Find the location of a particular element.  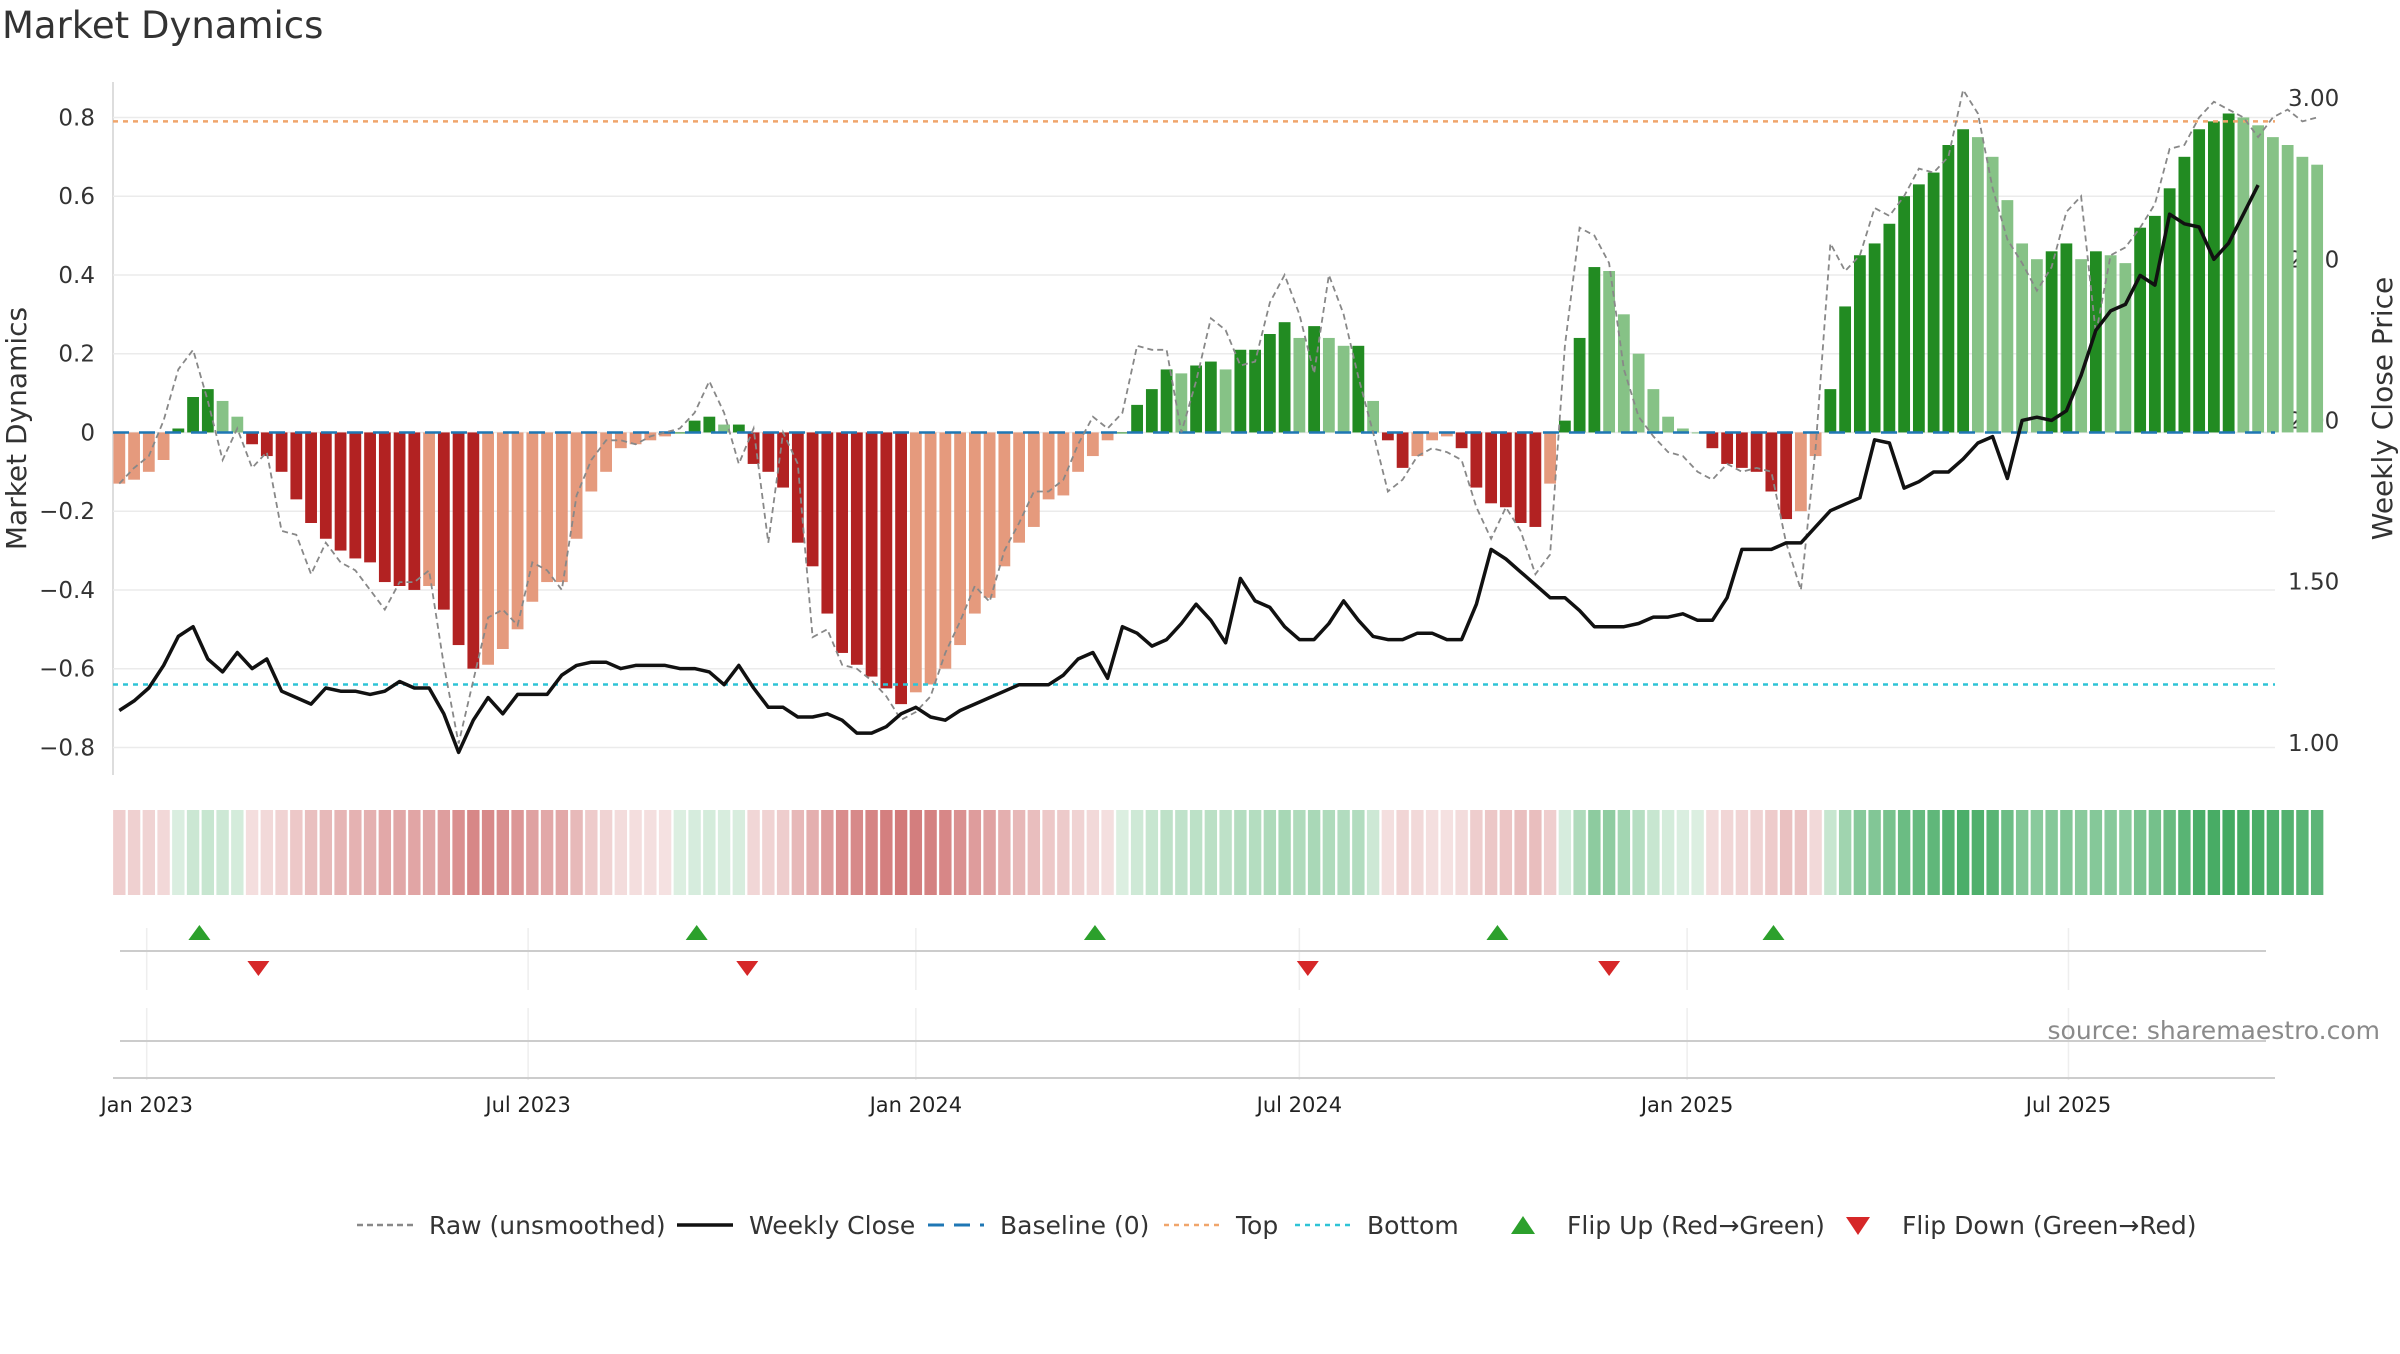

legend-label: Weekly Close is located at coordinates (832, 1225).